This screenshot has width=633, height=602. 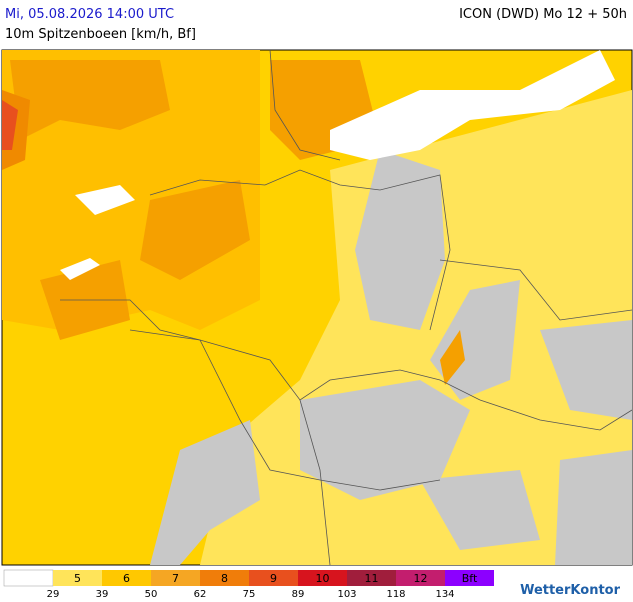 I want to click on legend-threshold-label: 118, so click(x=395, y=594).